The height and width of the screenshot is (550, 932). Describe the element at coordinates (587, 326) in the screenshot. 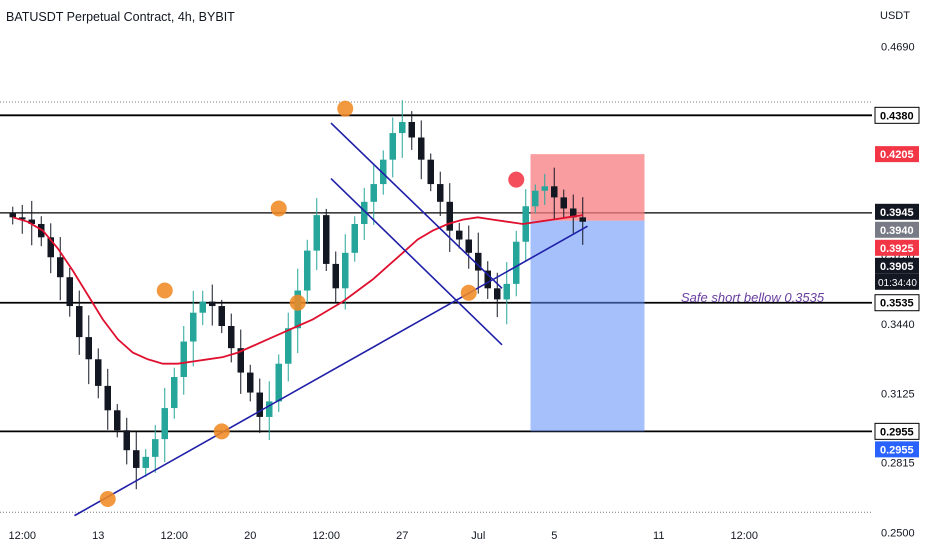

I see `take-profit-zone` at that location.